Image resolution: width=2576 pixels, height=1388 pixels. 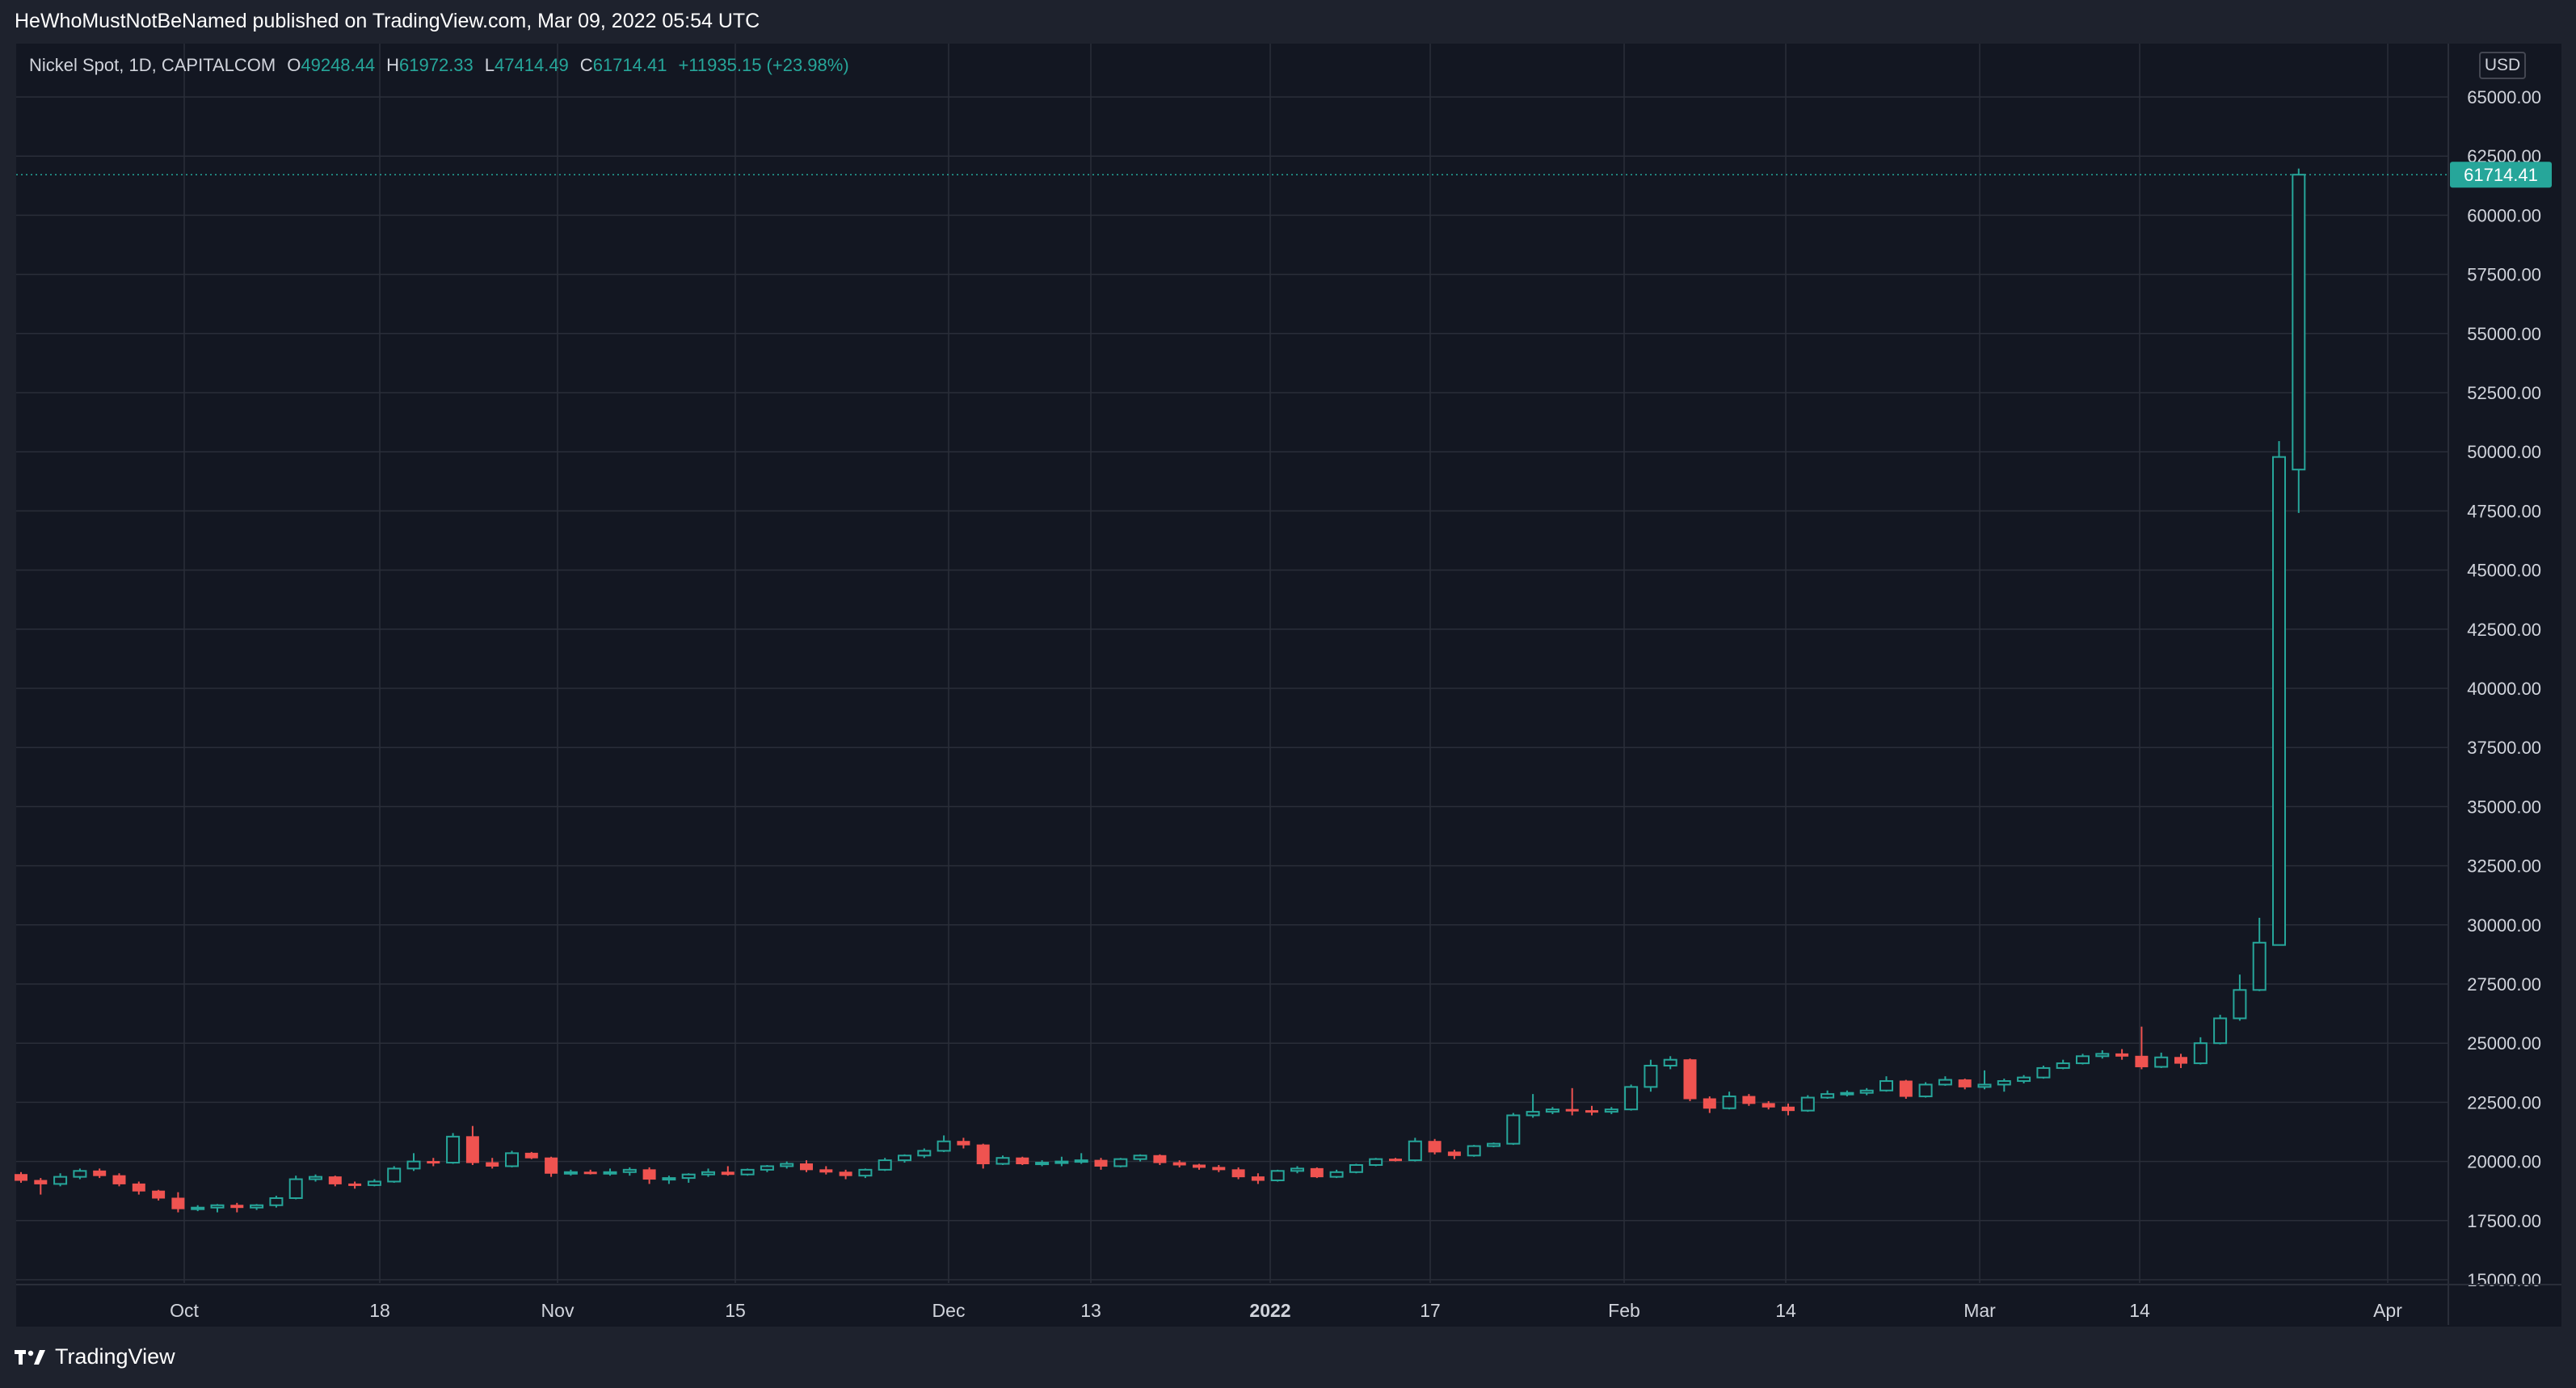 I want to click on currency-button: USD, so click(x=2502, y=66).